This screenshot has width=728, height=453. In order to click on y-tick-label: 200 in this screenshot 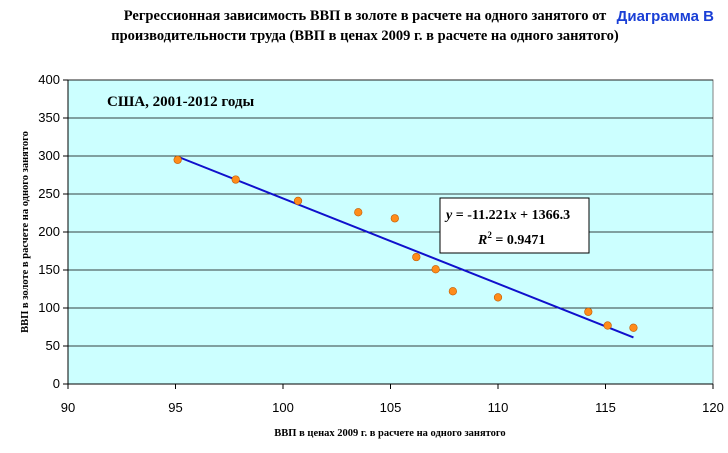, I will do `click(49, 231)`.